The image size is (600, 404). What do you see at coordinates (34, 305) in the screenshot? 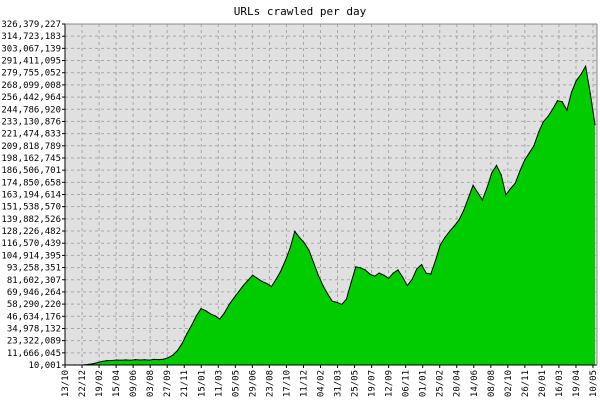
I see `y-tick-label: 58,290,220` at bounding box center [34, 305].